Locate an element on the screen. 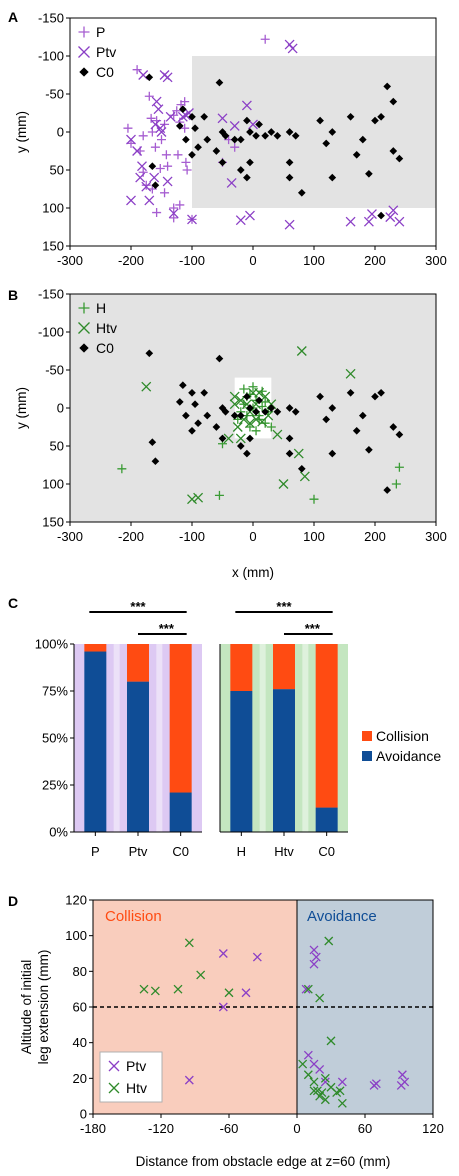  y-tick-label: 20 is located at coordinates (80, 1078).